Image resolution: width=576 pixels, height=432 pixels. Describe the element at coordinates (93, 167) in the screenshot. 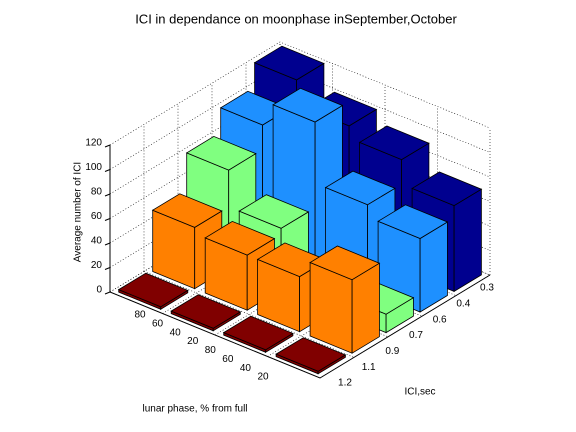

I see `z-tick-label: 100` at that location.